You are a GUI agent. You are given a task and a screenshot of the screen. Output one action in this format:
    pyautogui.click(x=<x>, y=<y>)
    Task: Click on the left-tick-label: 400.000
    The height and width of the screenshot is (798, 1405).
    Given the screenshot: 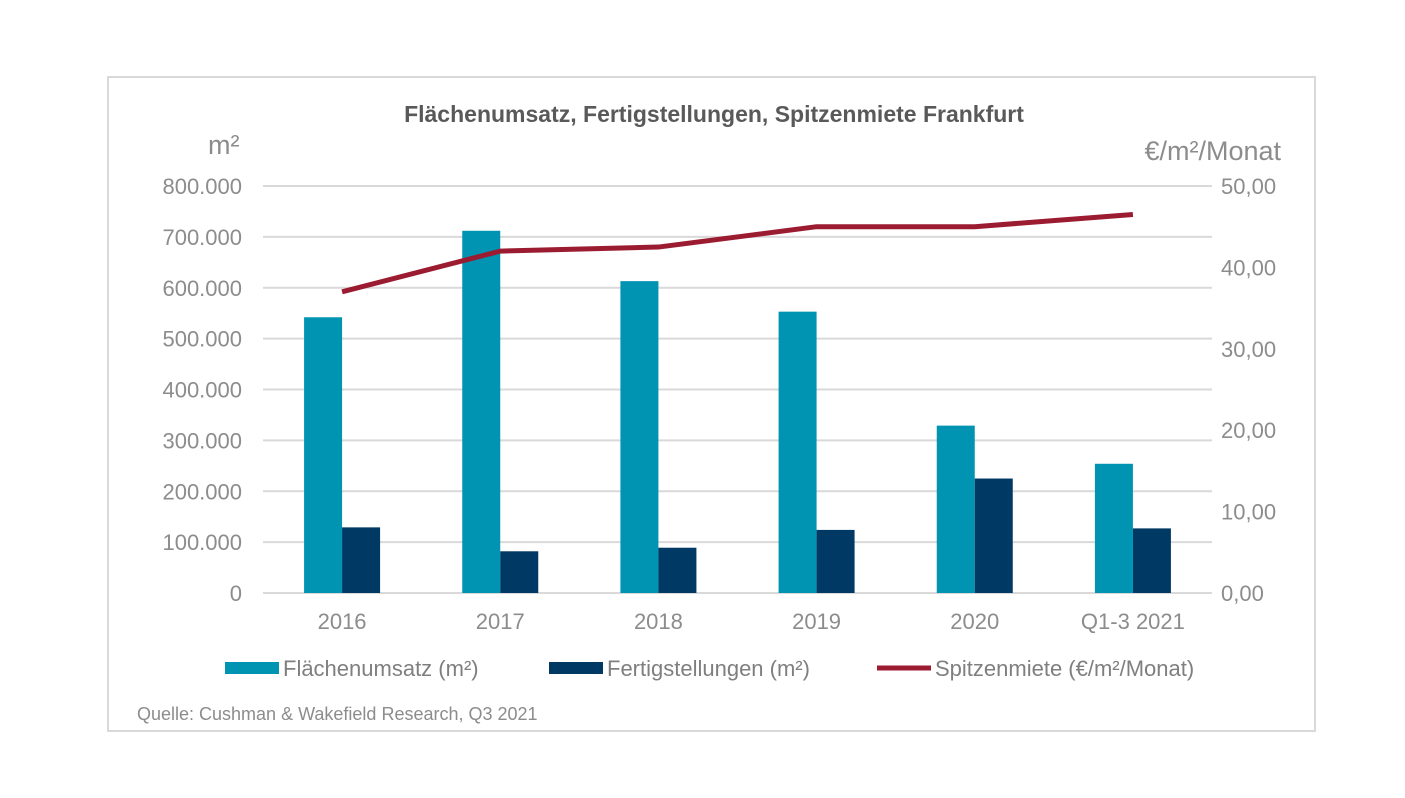 What is the action you would take?
    pyautogui.click(x=202, y=390)
    